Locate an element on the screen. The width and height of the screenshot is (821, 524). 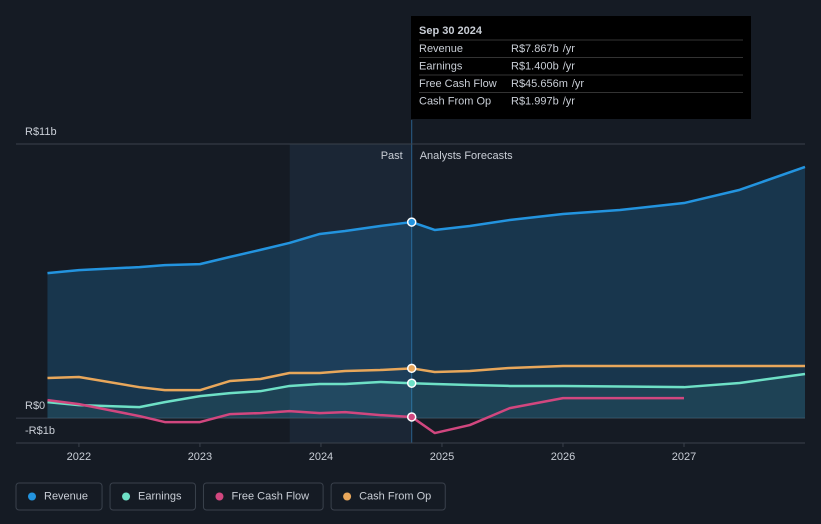
x-tick-label: 2025 is located at coordinates (442, 457).